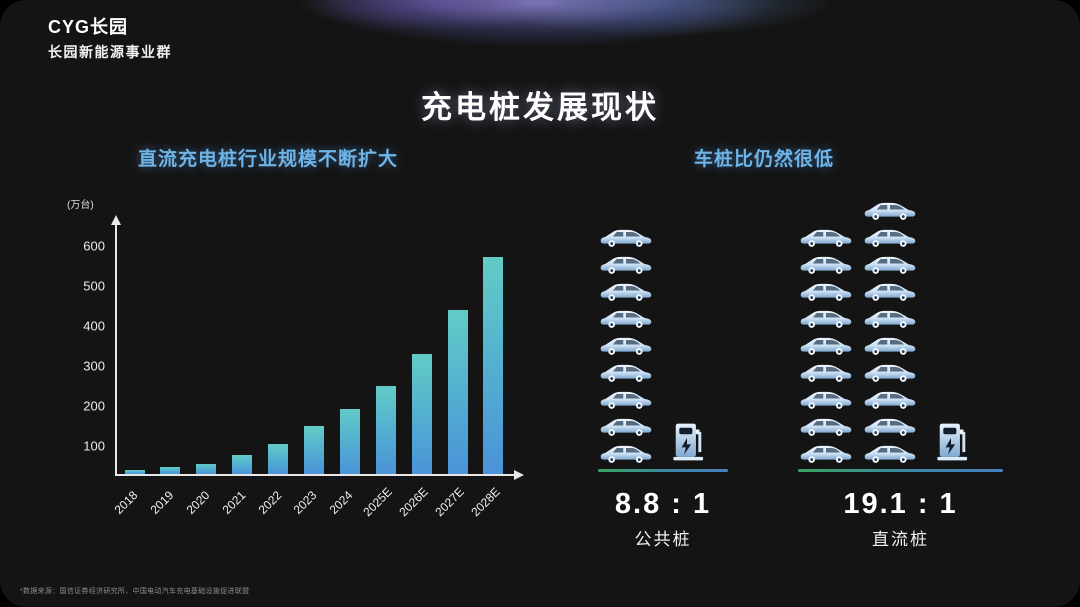 Image resolution: width=1080 pixels, height=607 pixels. What do you see at coordinates (94, 246) in the screenshot?
I see `y-tick-label: 600` at bounding box center [94, 246].